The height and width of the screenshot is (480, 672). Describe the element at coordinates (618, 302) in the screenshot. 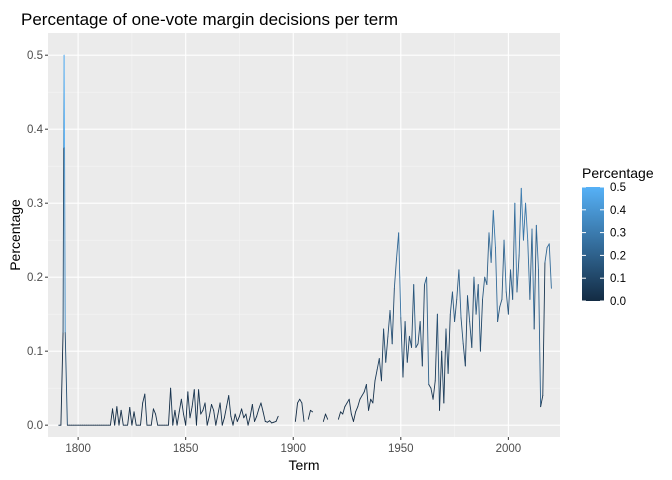

I see `legend-label: 0.0` at that location.